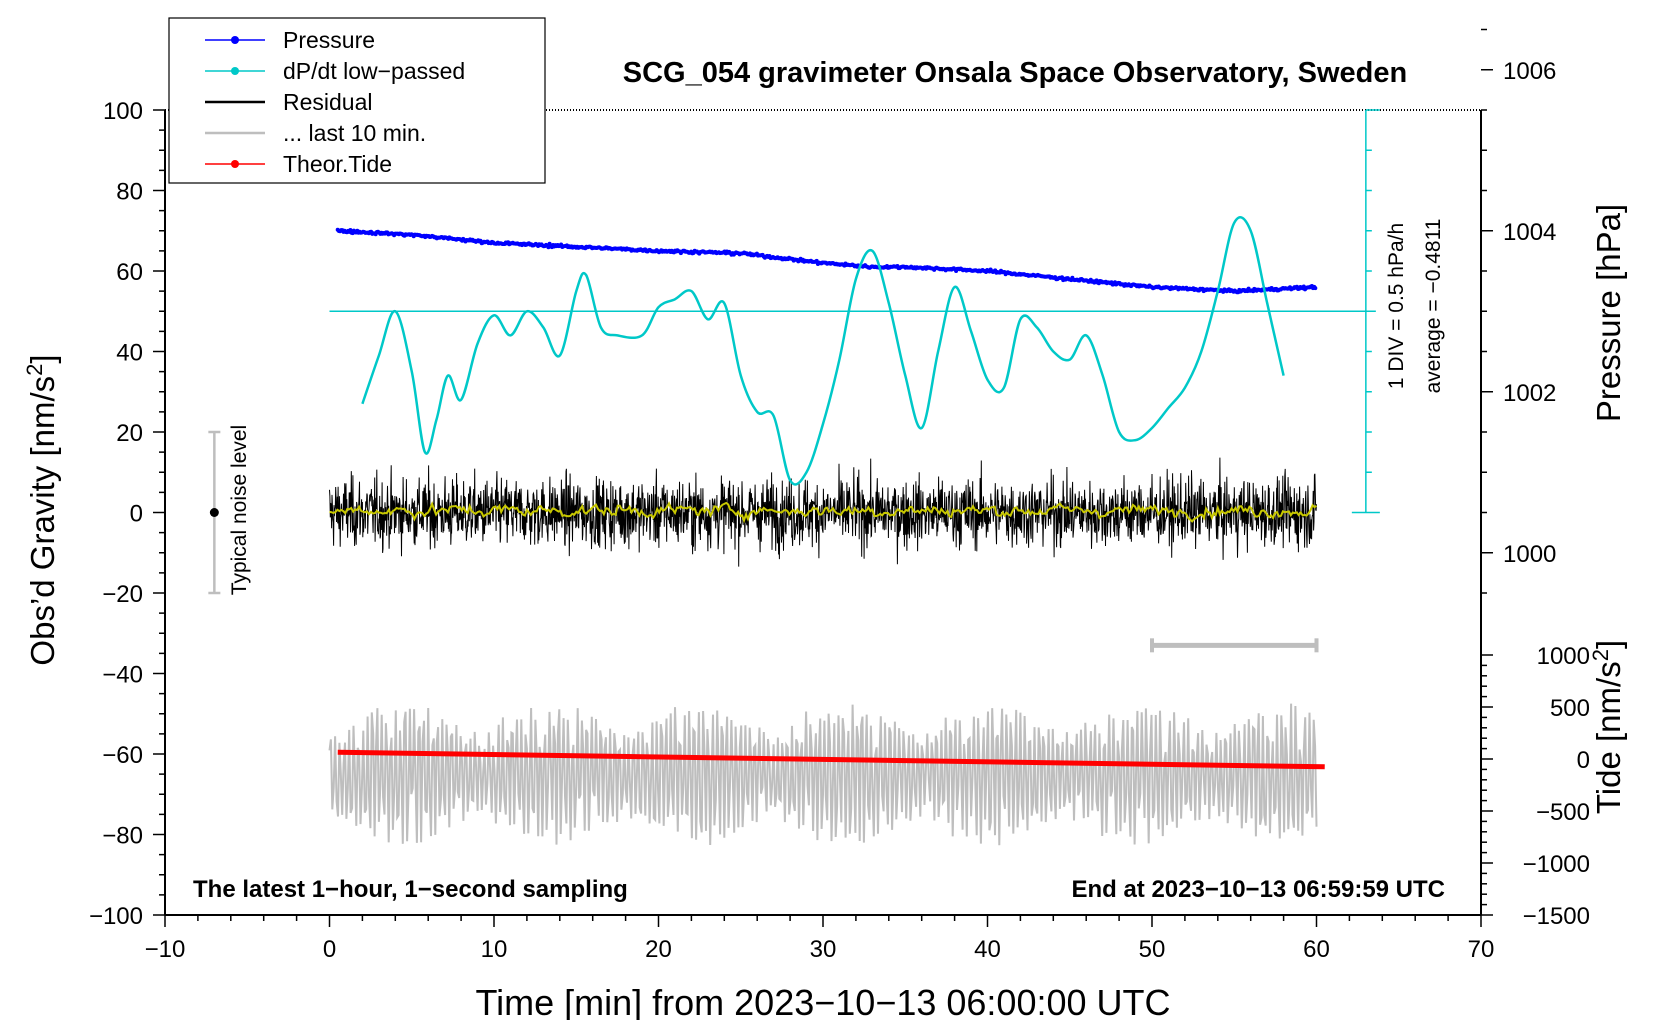 The width and height of the screenshot is (1660, 1020). Describe the element at coordinates (494, 949) in the screenshot. I see `x-tick-label: 10` at that location.